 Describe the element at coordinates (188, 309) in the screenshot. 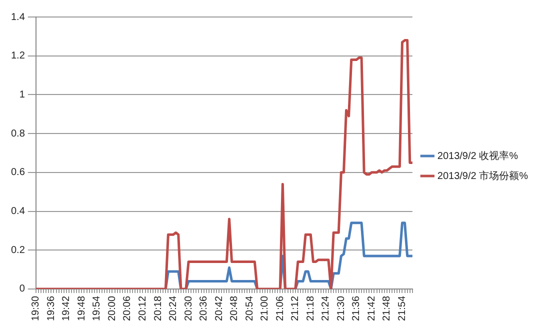

I see `x-tick-label: 20:30` at that location.